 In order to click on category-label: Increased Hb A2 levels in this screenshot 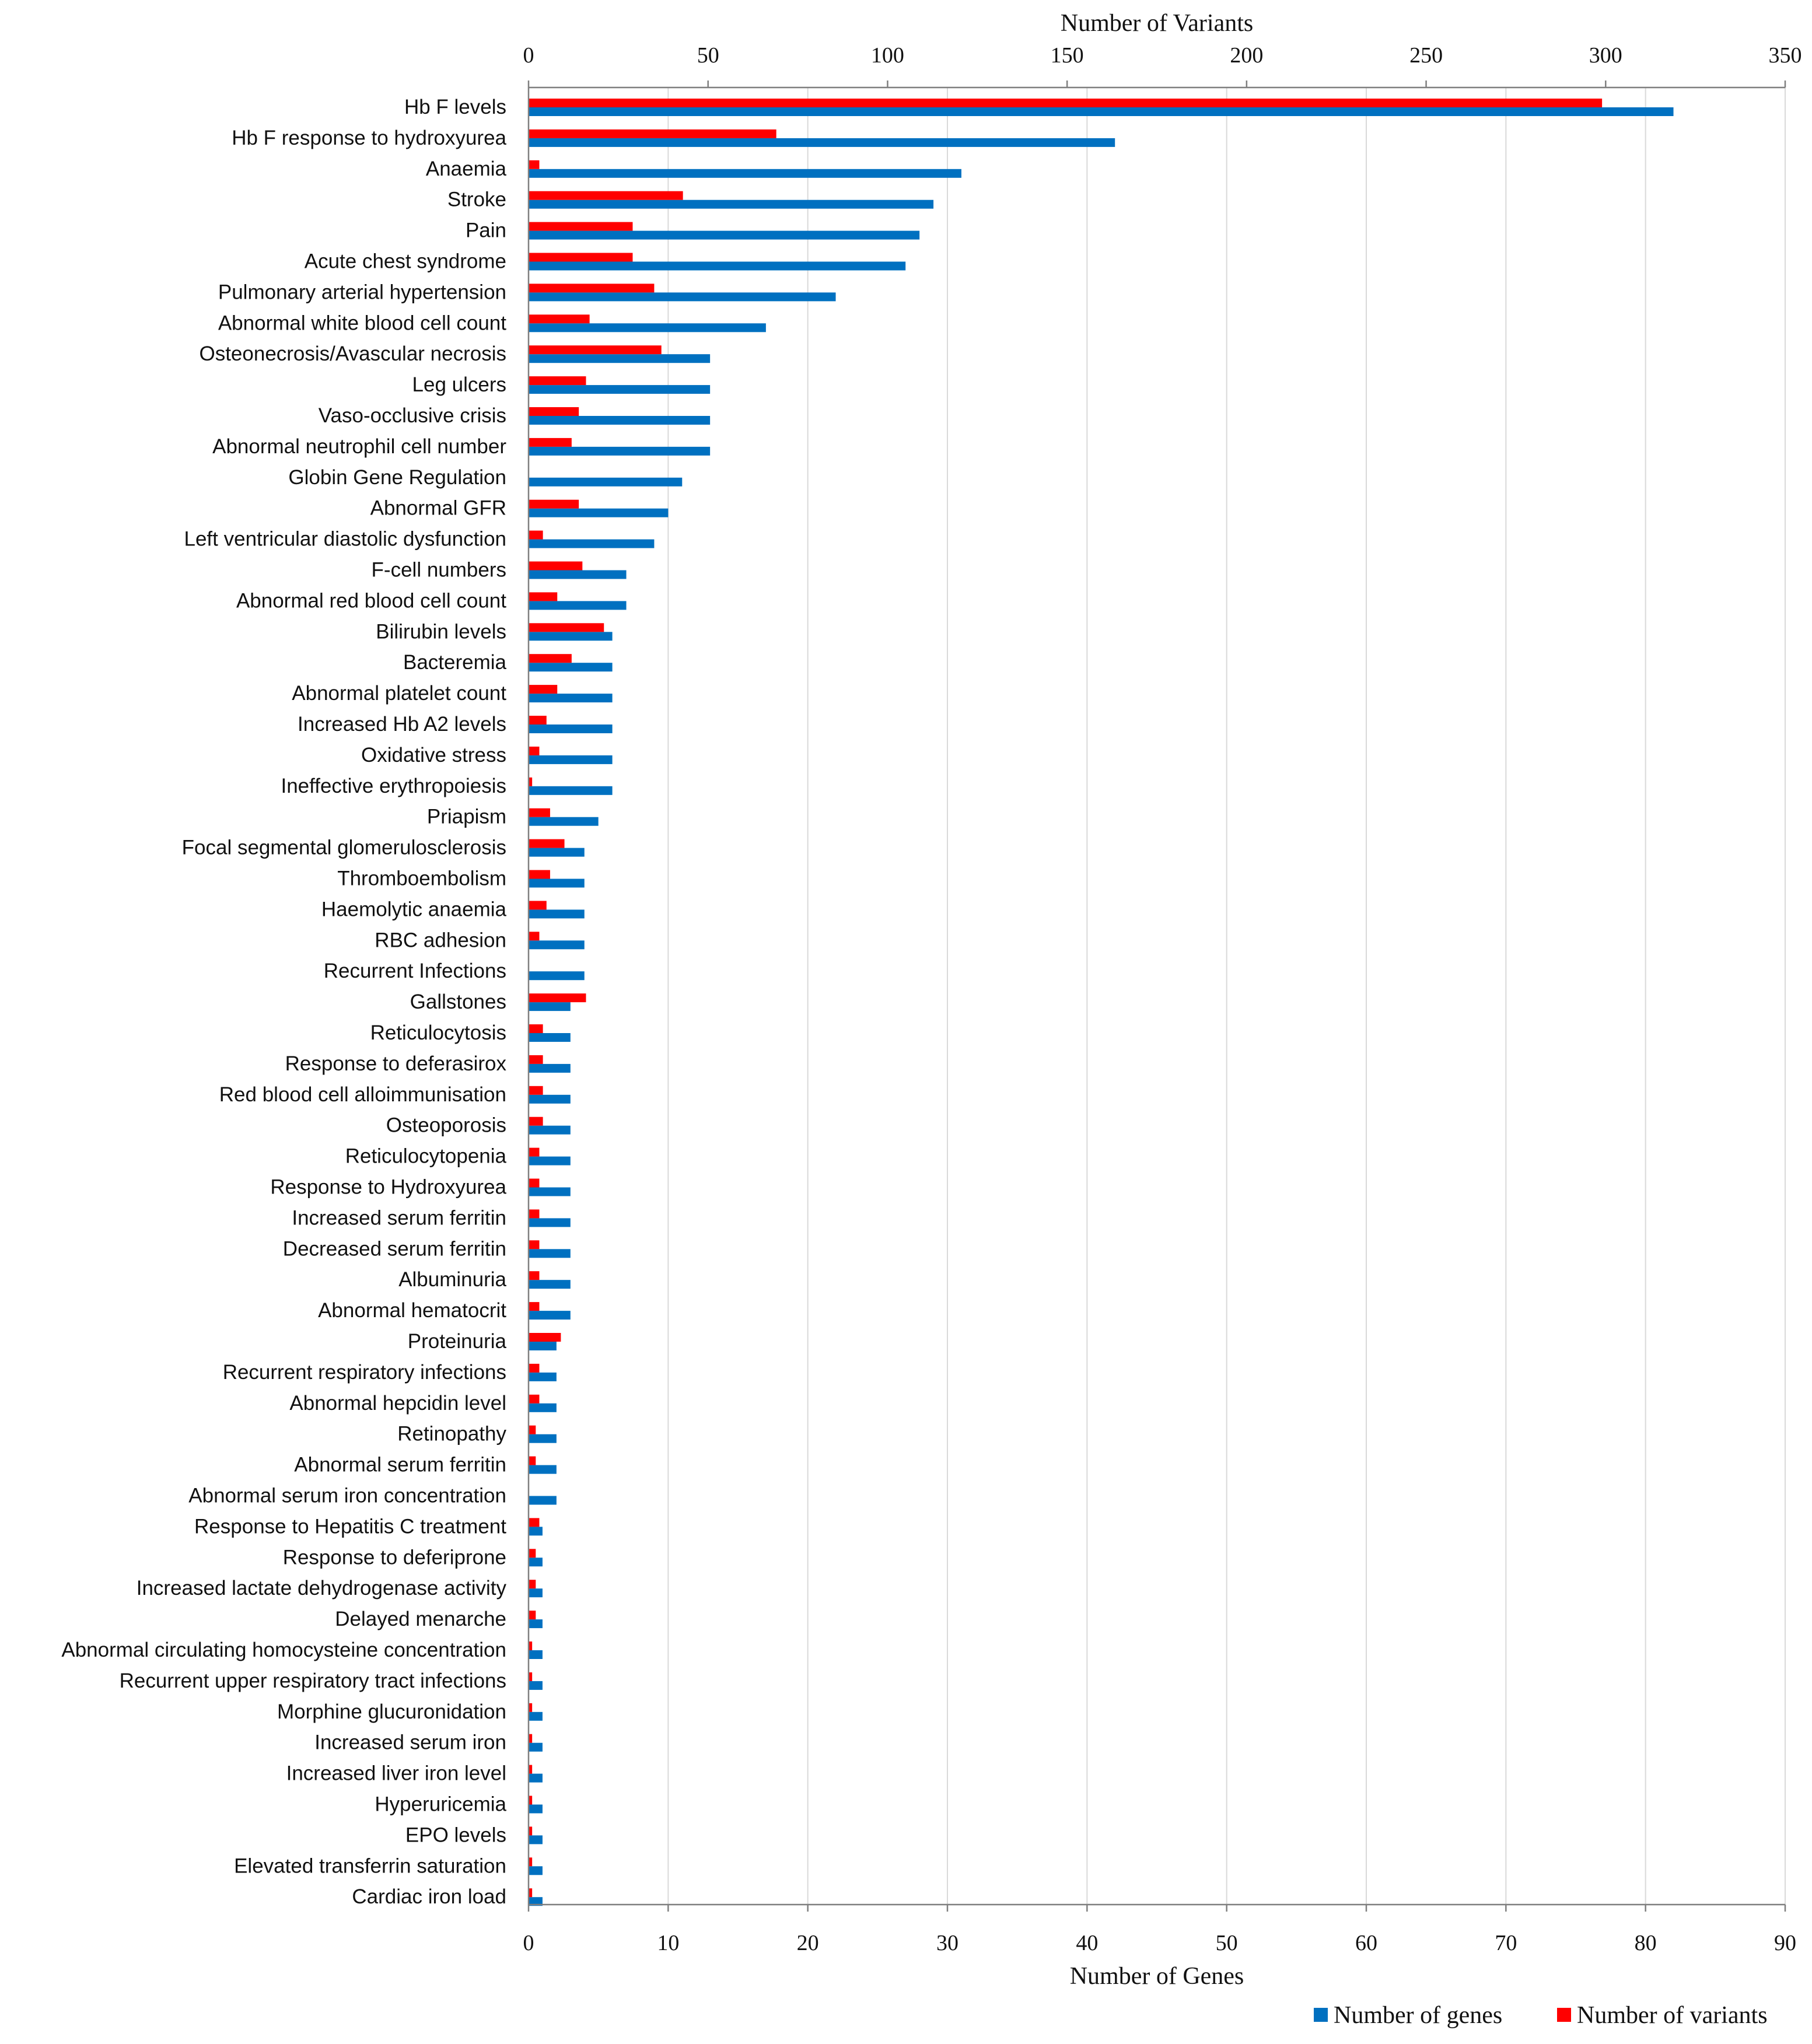, I will do `click(402, 724)`.